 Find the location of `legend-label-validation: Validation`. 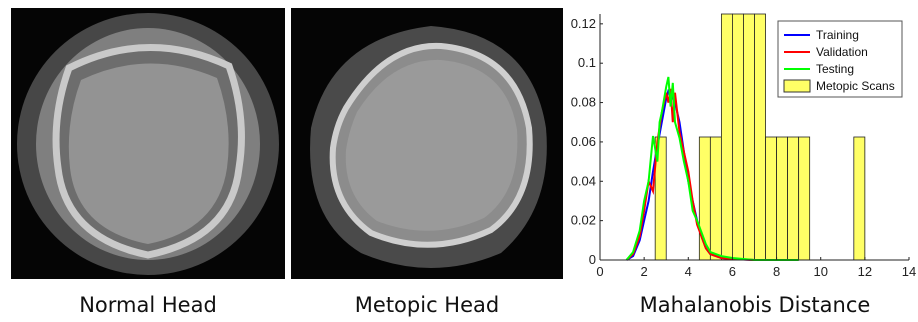

legend-label-validation: Validation is located at coordinates (842, 52).